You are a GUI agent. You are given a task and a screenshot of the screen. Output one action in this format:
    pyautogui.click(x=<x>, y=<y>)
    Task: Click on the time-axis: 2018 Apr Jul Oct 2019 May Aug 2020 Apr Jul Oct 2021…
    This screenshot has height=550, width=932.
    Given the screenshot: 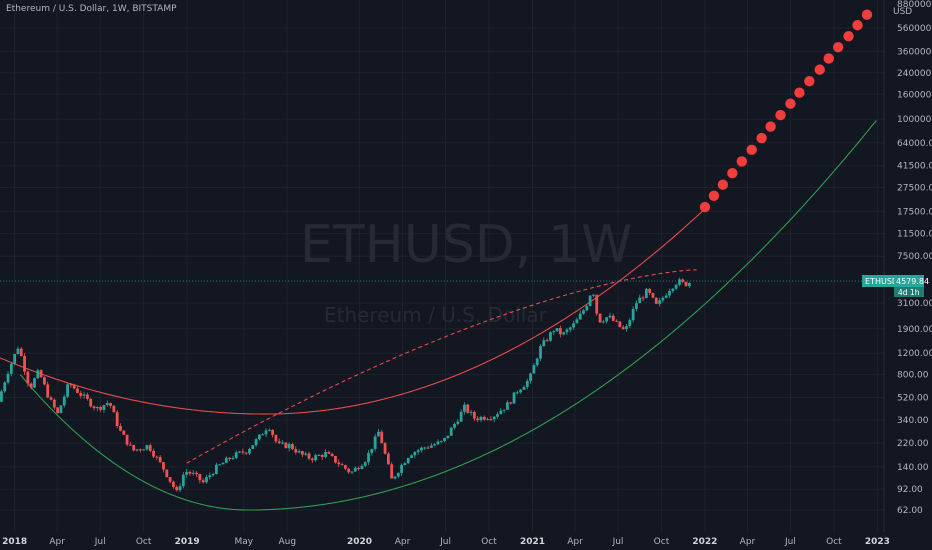 What is the action you would take?
    pyautogui.click(x=446, y=542)
    